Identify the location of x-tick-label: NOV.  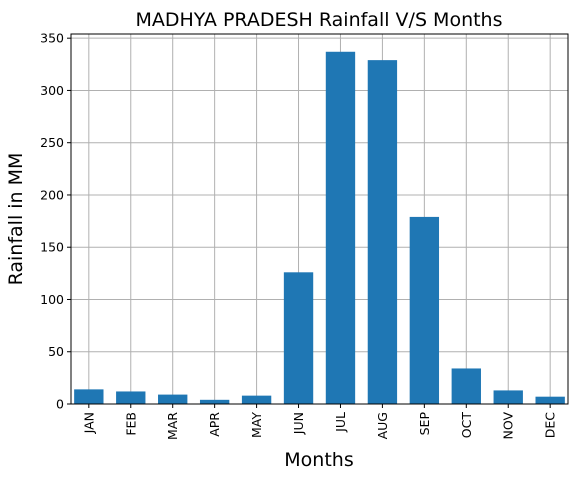
(508, 426).